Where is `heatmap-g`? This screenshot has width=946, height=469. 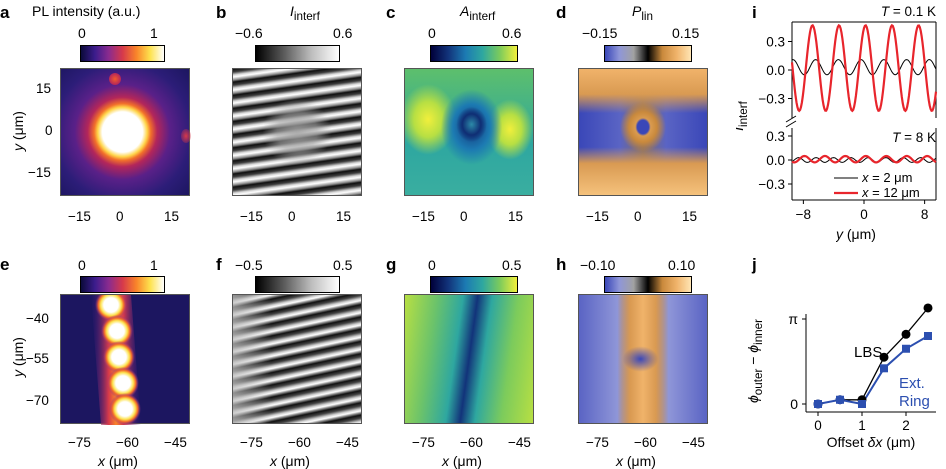 heatmap-g is located at coordinates (469, 359).